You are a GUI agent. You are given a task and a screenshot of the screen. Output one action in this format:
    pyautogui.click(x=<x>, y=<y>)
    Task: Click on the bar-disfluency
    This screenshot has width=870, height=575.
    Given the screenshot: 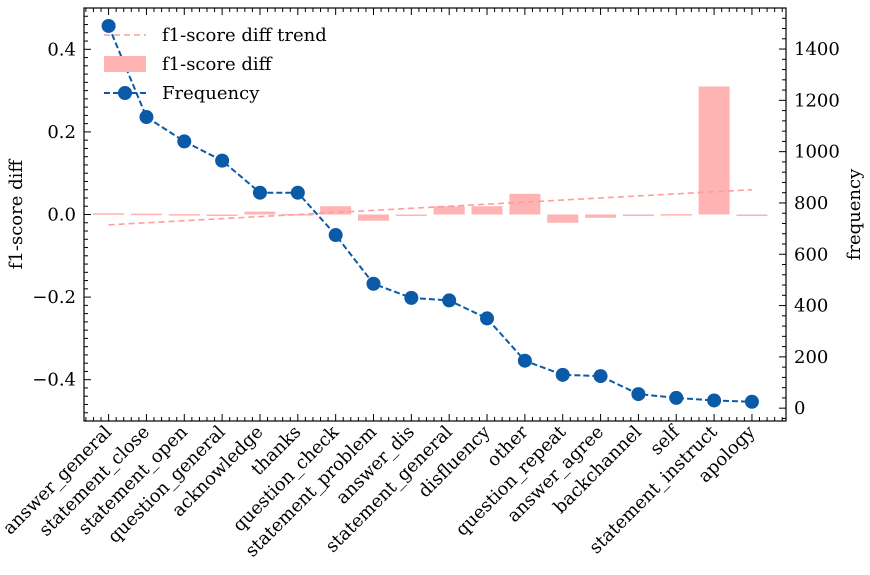 What is the action you would take?
    pyautogui.click(x=487, y=210)
    